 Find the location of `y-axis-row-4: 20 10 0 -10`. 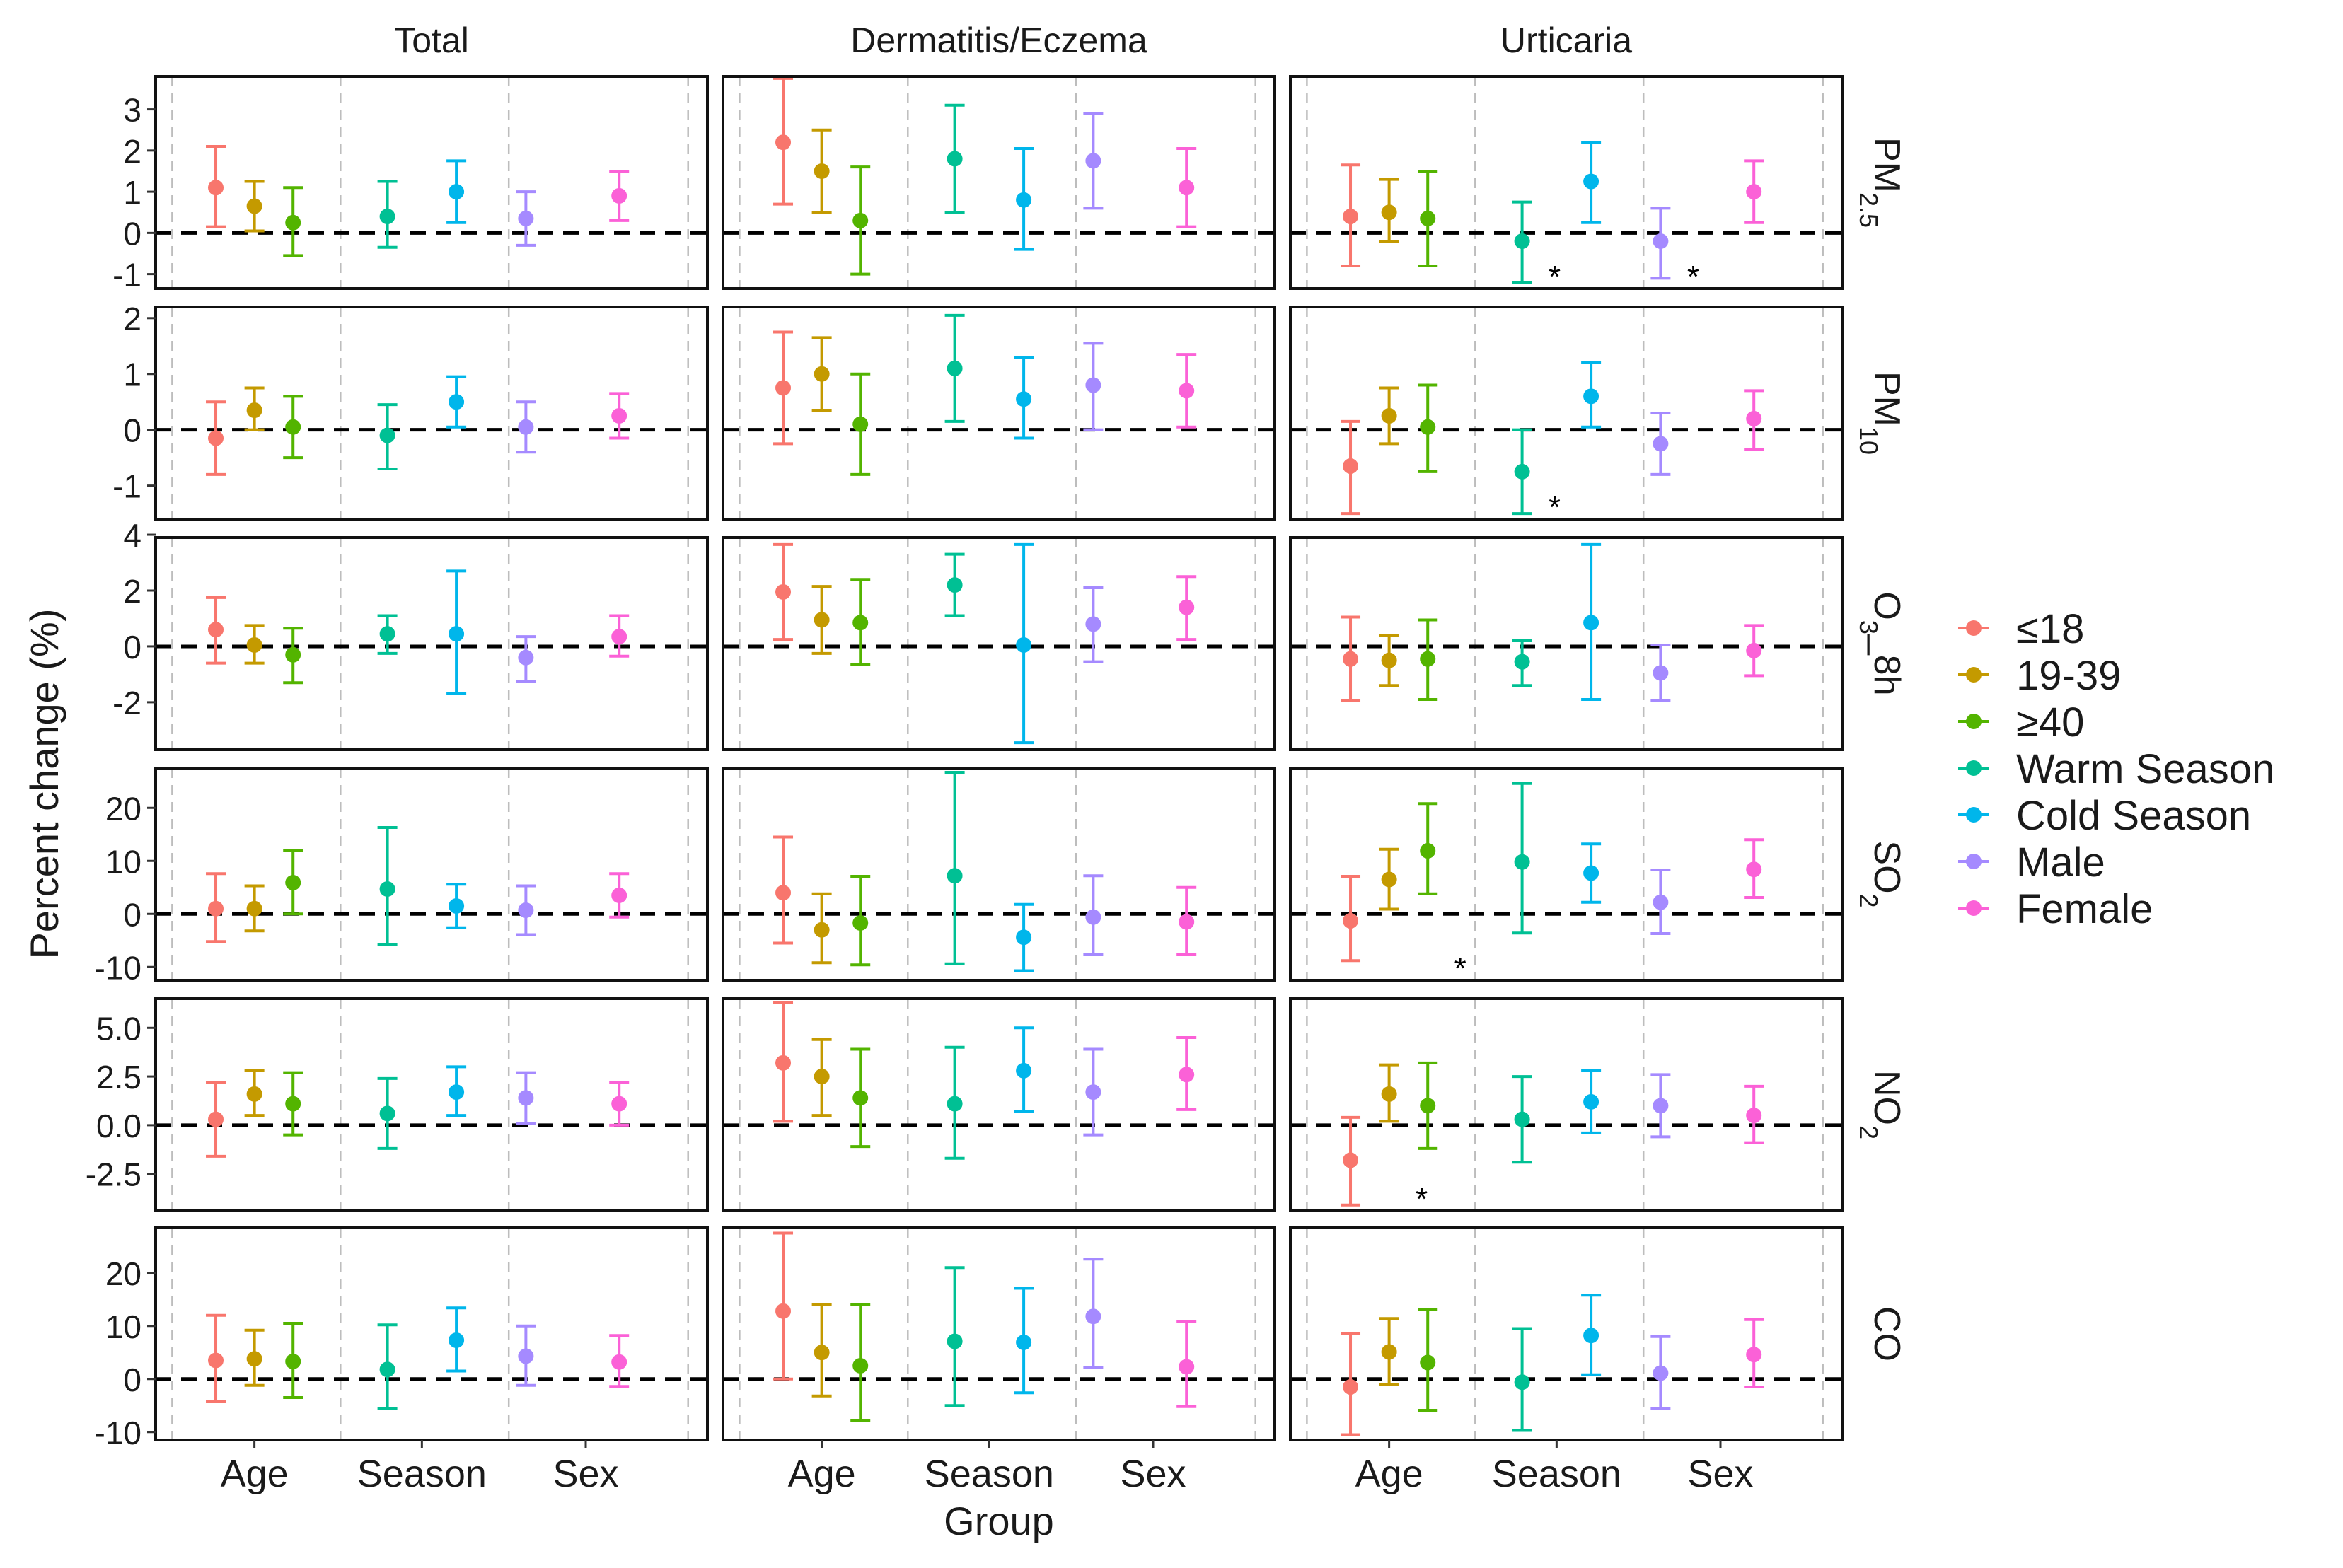

y-axis-row-4: 20 10 0 -10 is located at coordinates (125, 888).